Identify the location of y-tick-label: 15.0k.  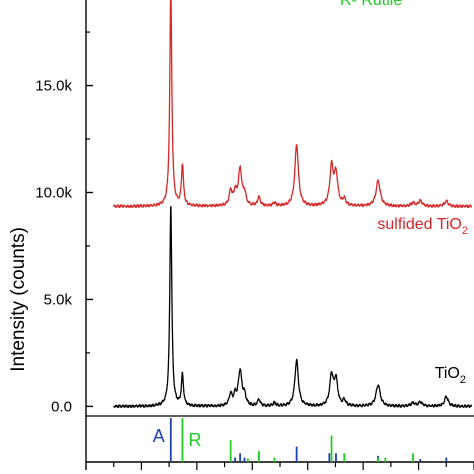
(53, 86).